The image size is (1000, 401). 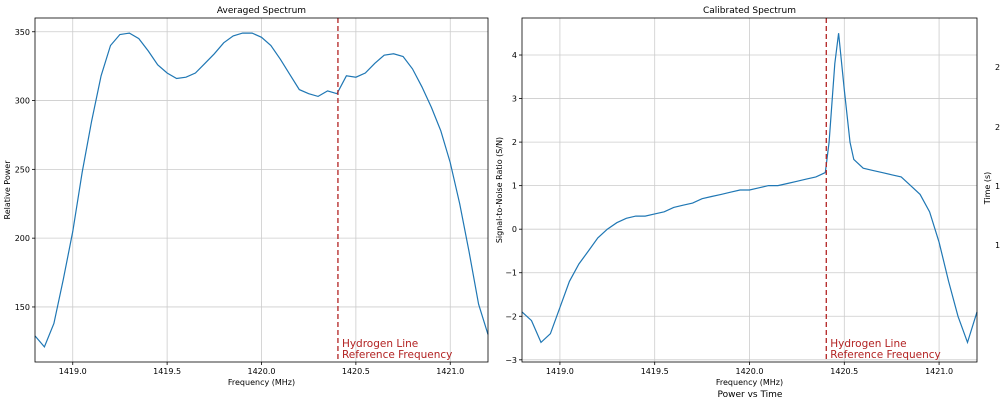 I want to click on y-axis-label: Signal-to-Noise Ratio (S/N), so click(x=499, y=190).